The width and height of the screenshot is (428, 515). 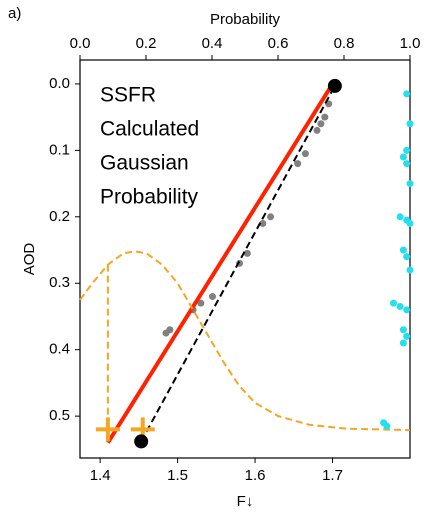 What do you see at coordinates (128, 95) in the screenshot?
I see `legend-entry: SSFR` at bounding box center [128, 95].